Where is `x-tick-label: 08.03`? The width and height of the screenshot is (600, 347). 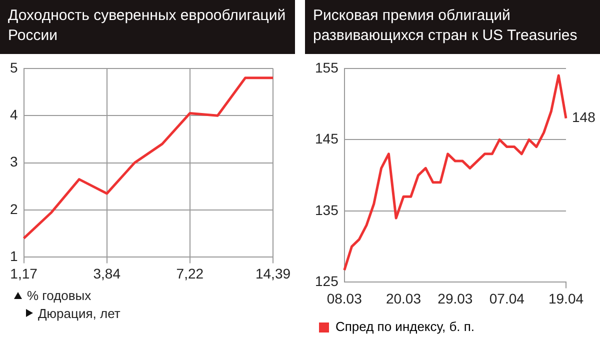
x-tick-label: 08.03 is located at coordinates (344, 298).